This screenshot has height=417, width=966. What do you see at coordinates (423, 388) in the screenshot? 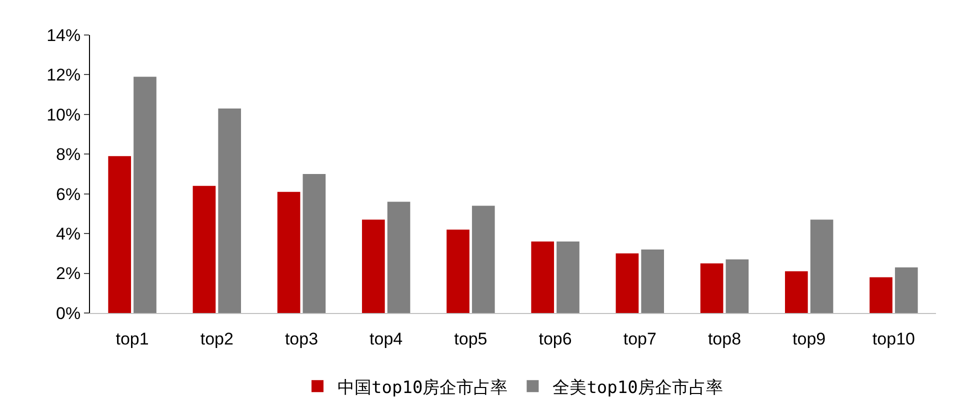
I see `legend-label: 中国top10房企市占率` at bounding box center [423, 388].